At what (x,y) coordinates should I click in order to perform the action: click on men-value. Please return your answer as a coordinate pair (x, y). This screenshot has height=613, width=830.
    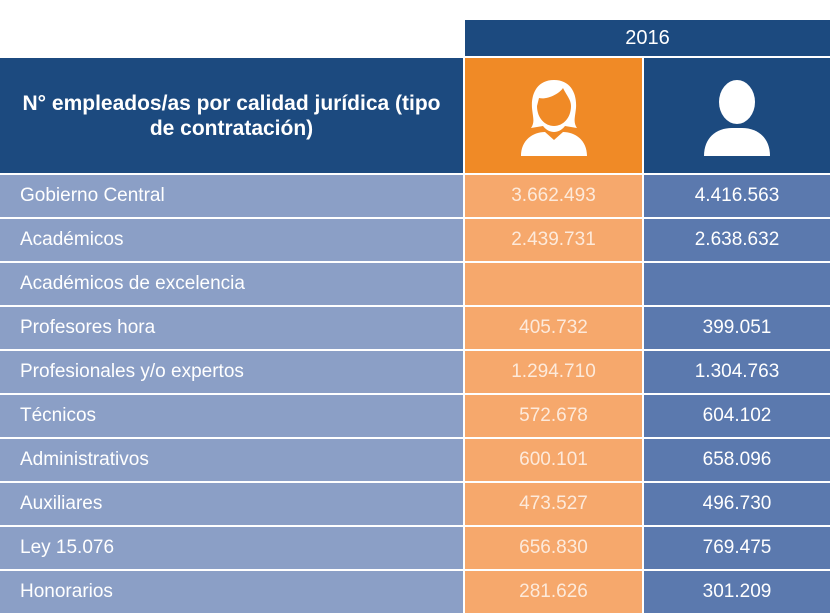
    Looking at the image, I should click on (737, 284).